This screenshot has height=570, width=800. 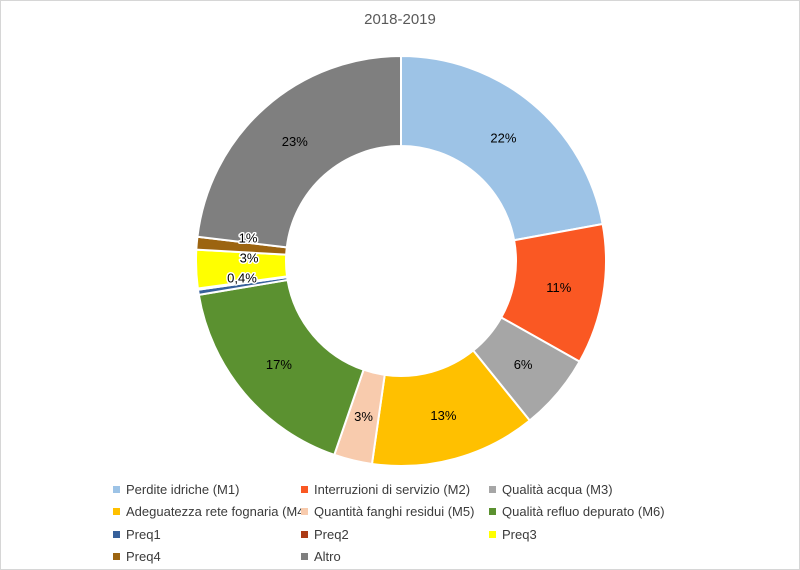 I want to click on legend-item-interruzioni-di-servizio-m2: Interruzioni di servizio (M2), so click(x=395, y=489).